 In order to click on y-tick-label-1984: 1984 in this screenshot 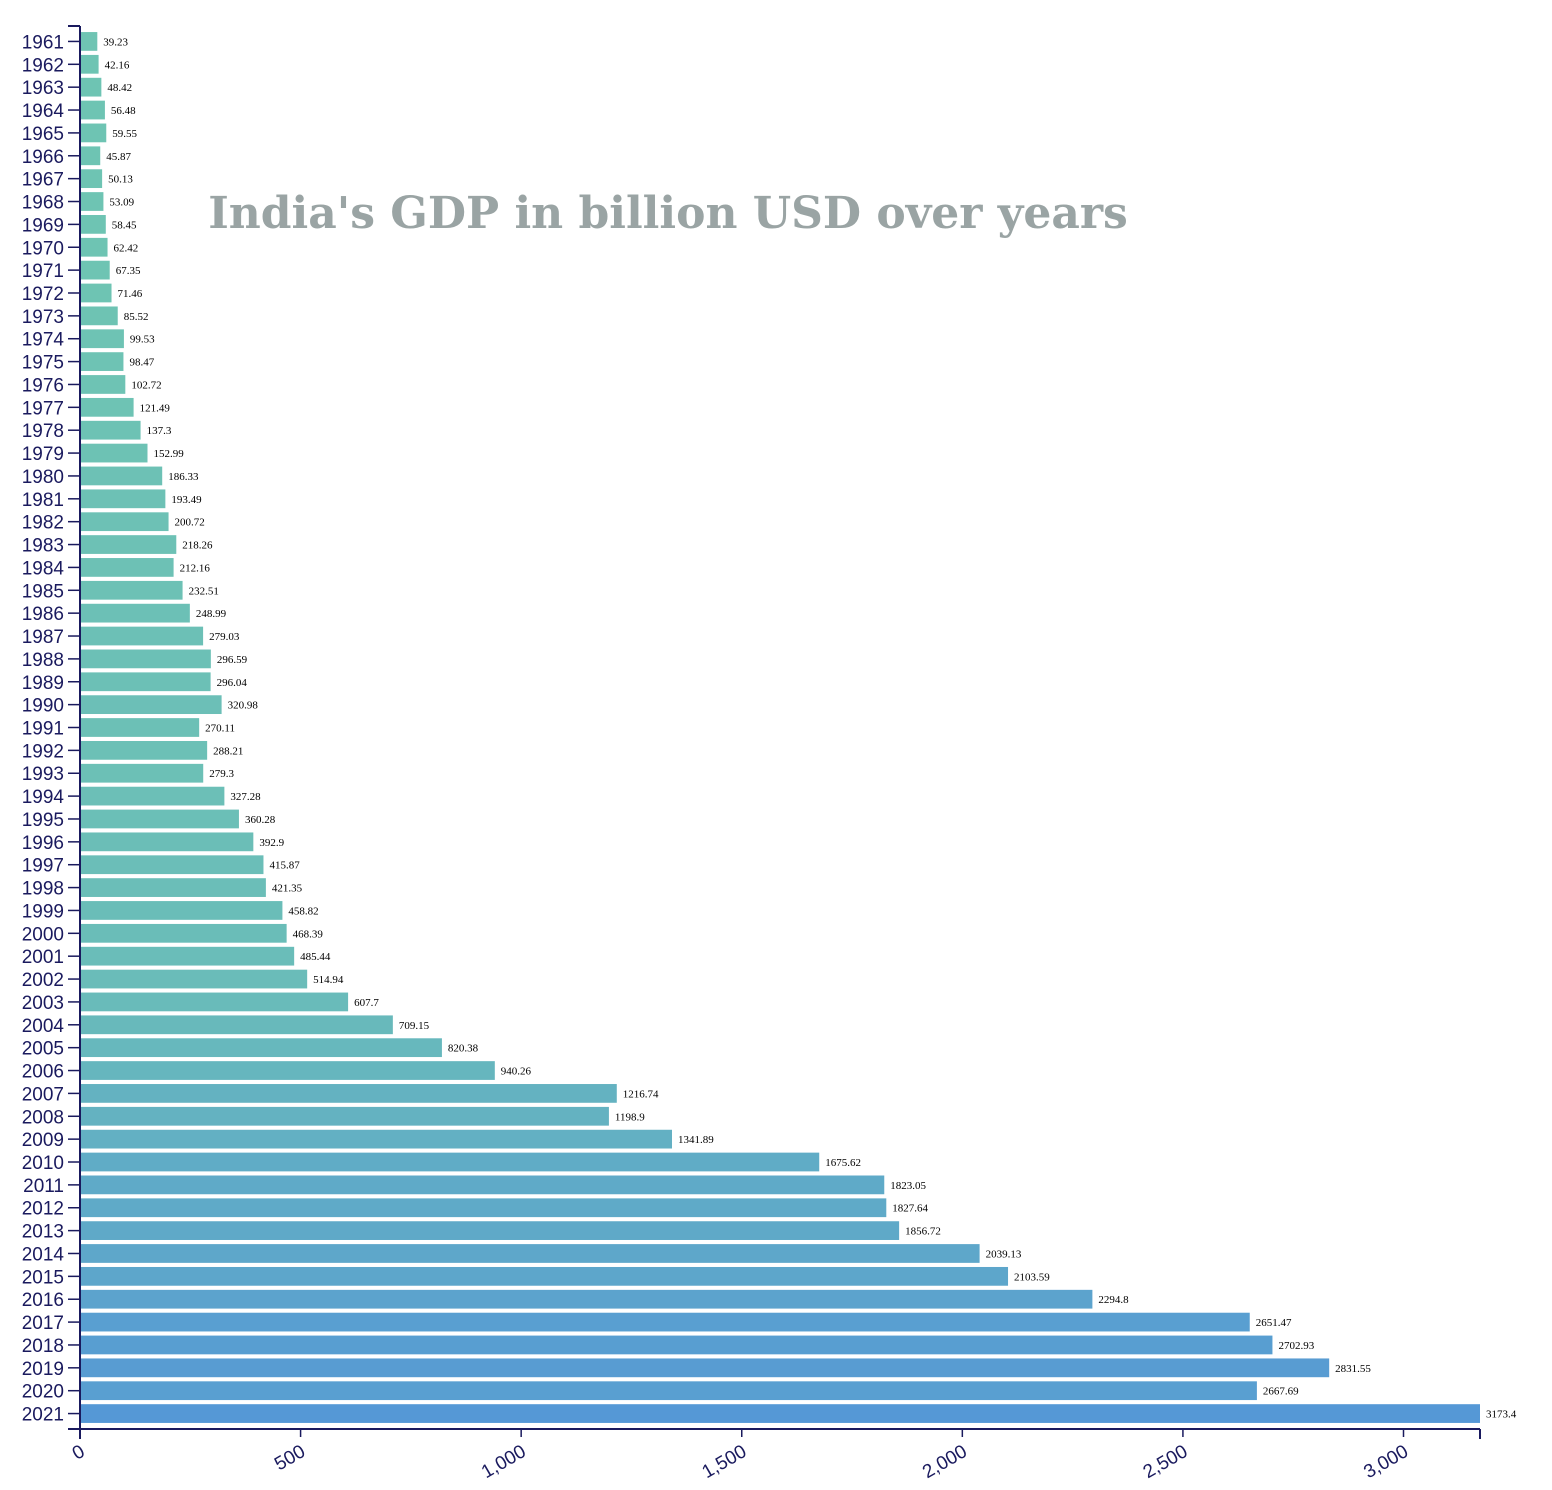, I will do `click(43, 568)`.